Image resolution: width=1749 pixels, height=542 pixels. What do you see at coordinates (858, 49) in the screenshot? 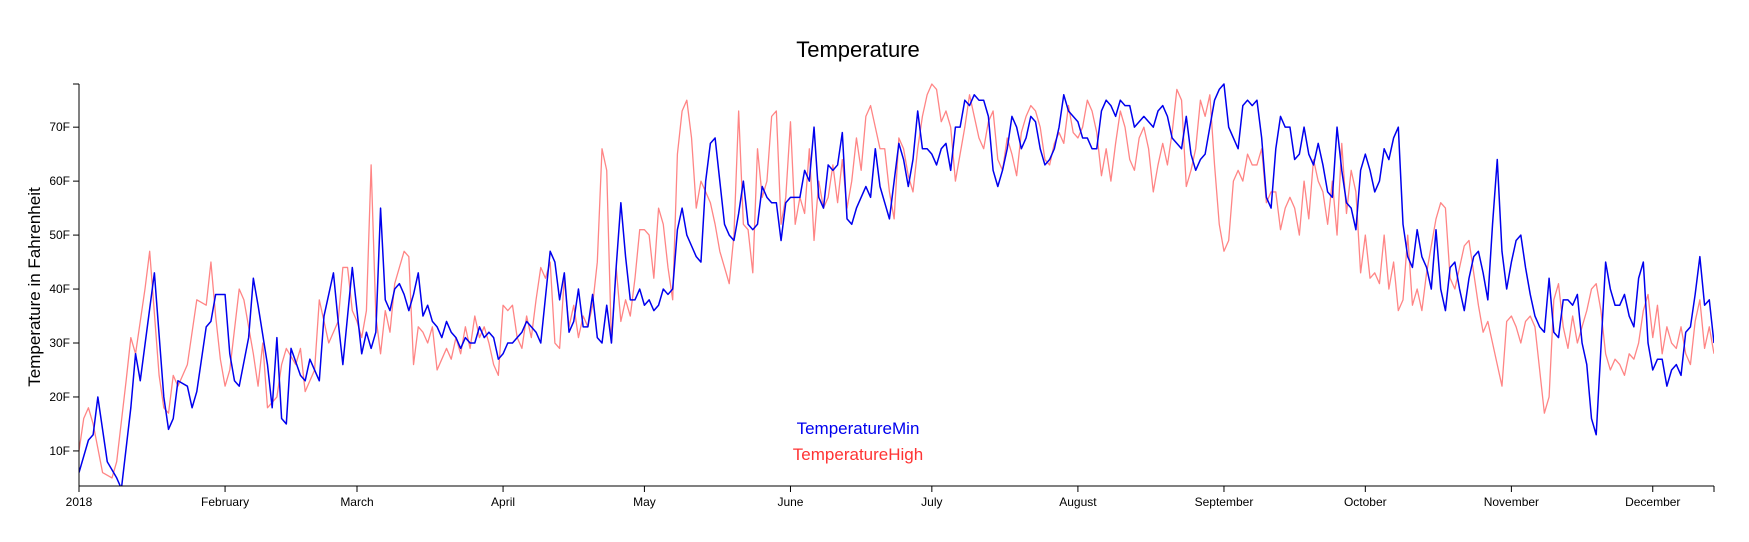
I see `chart-title: Temperature` at bounding box center [858, 49].